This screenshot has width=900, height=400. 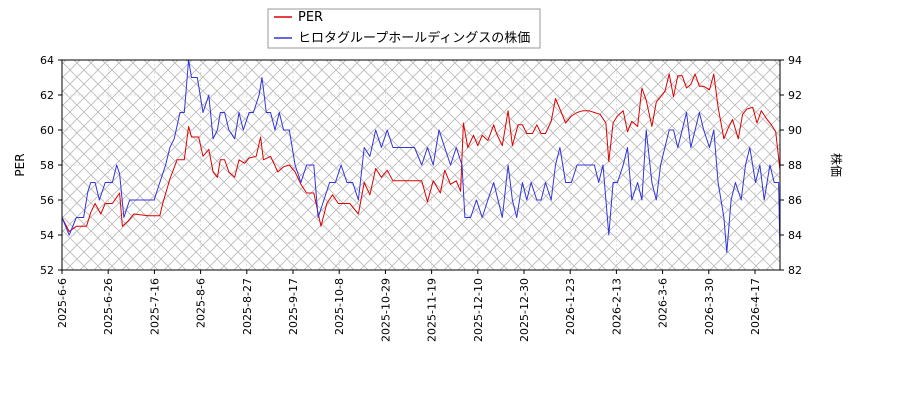 I want to click on right-tick-label: 86, so click(x=795, y=200).